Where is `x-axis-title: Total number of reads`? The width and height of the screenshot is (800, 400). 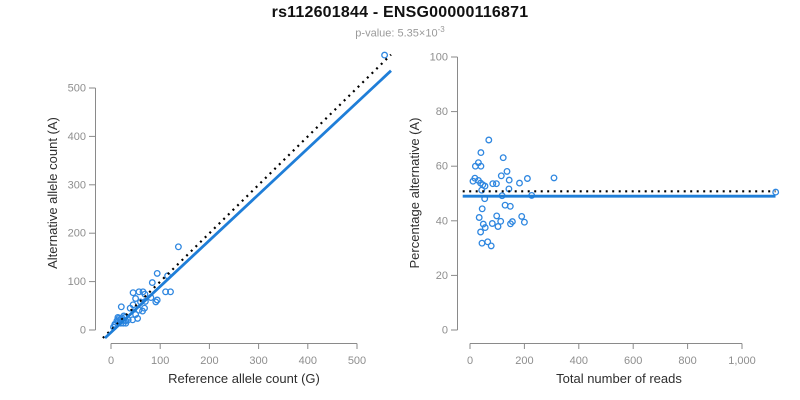
x-axis-title: Total number of reads is located at coordinates (619, 378).